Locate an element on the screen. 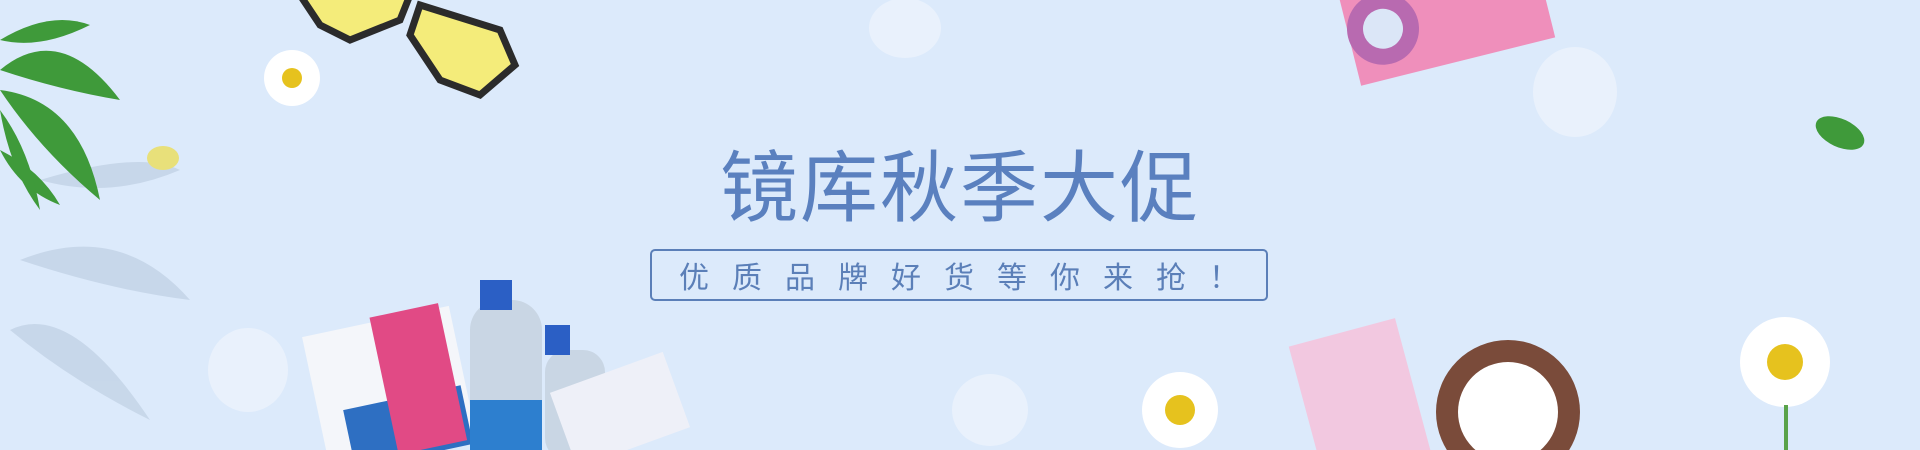 The width and height of the screenshot is (1920, 450). subtitle-box: 优质品牌好货等你来抢！ is located at coordinates (959, 275).